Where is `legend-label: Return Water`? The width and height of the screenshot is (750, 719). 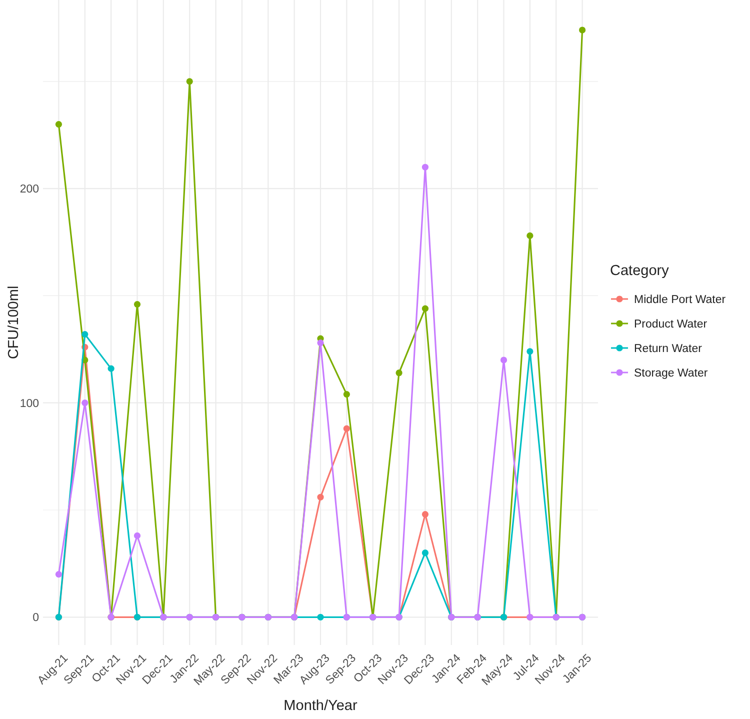 legend-label: Return Water is located at coordinates (668, 349).